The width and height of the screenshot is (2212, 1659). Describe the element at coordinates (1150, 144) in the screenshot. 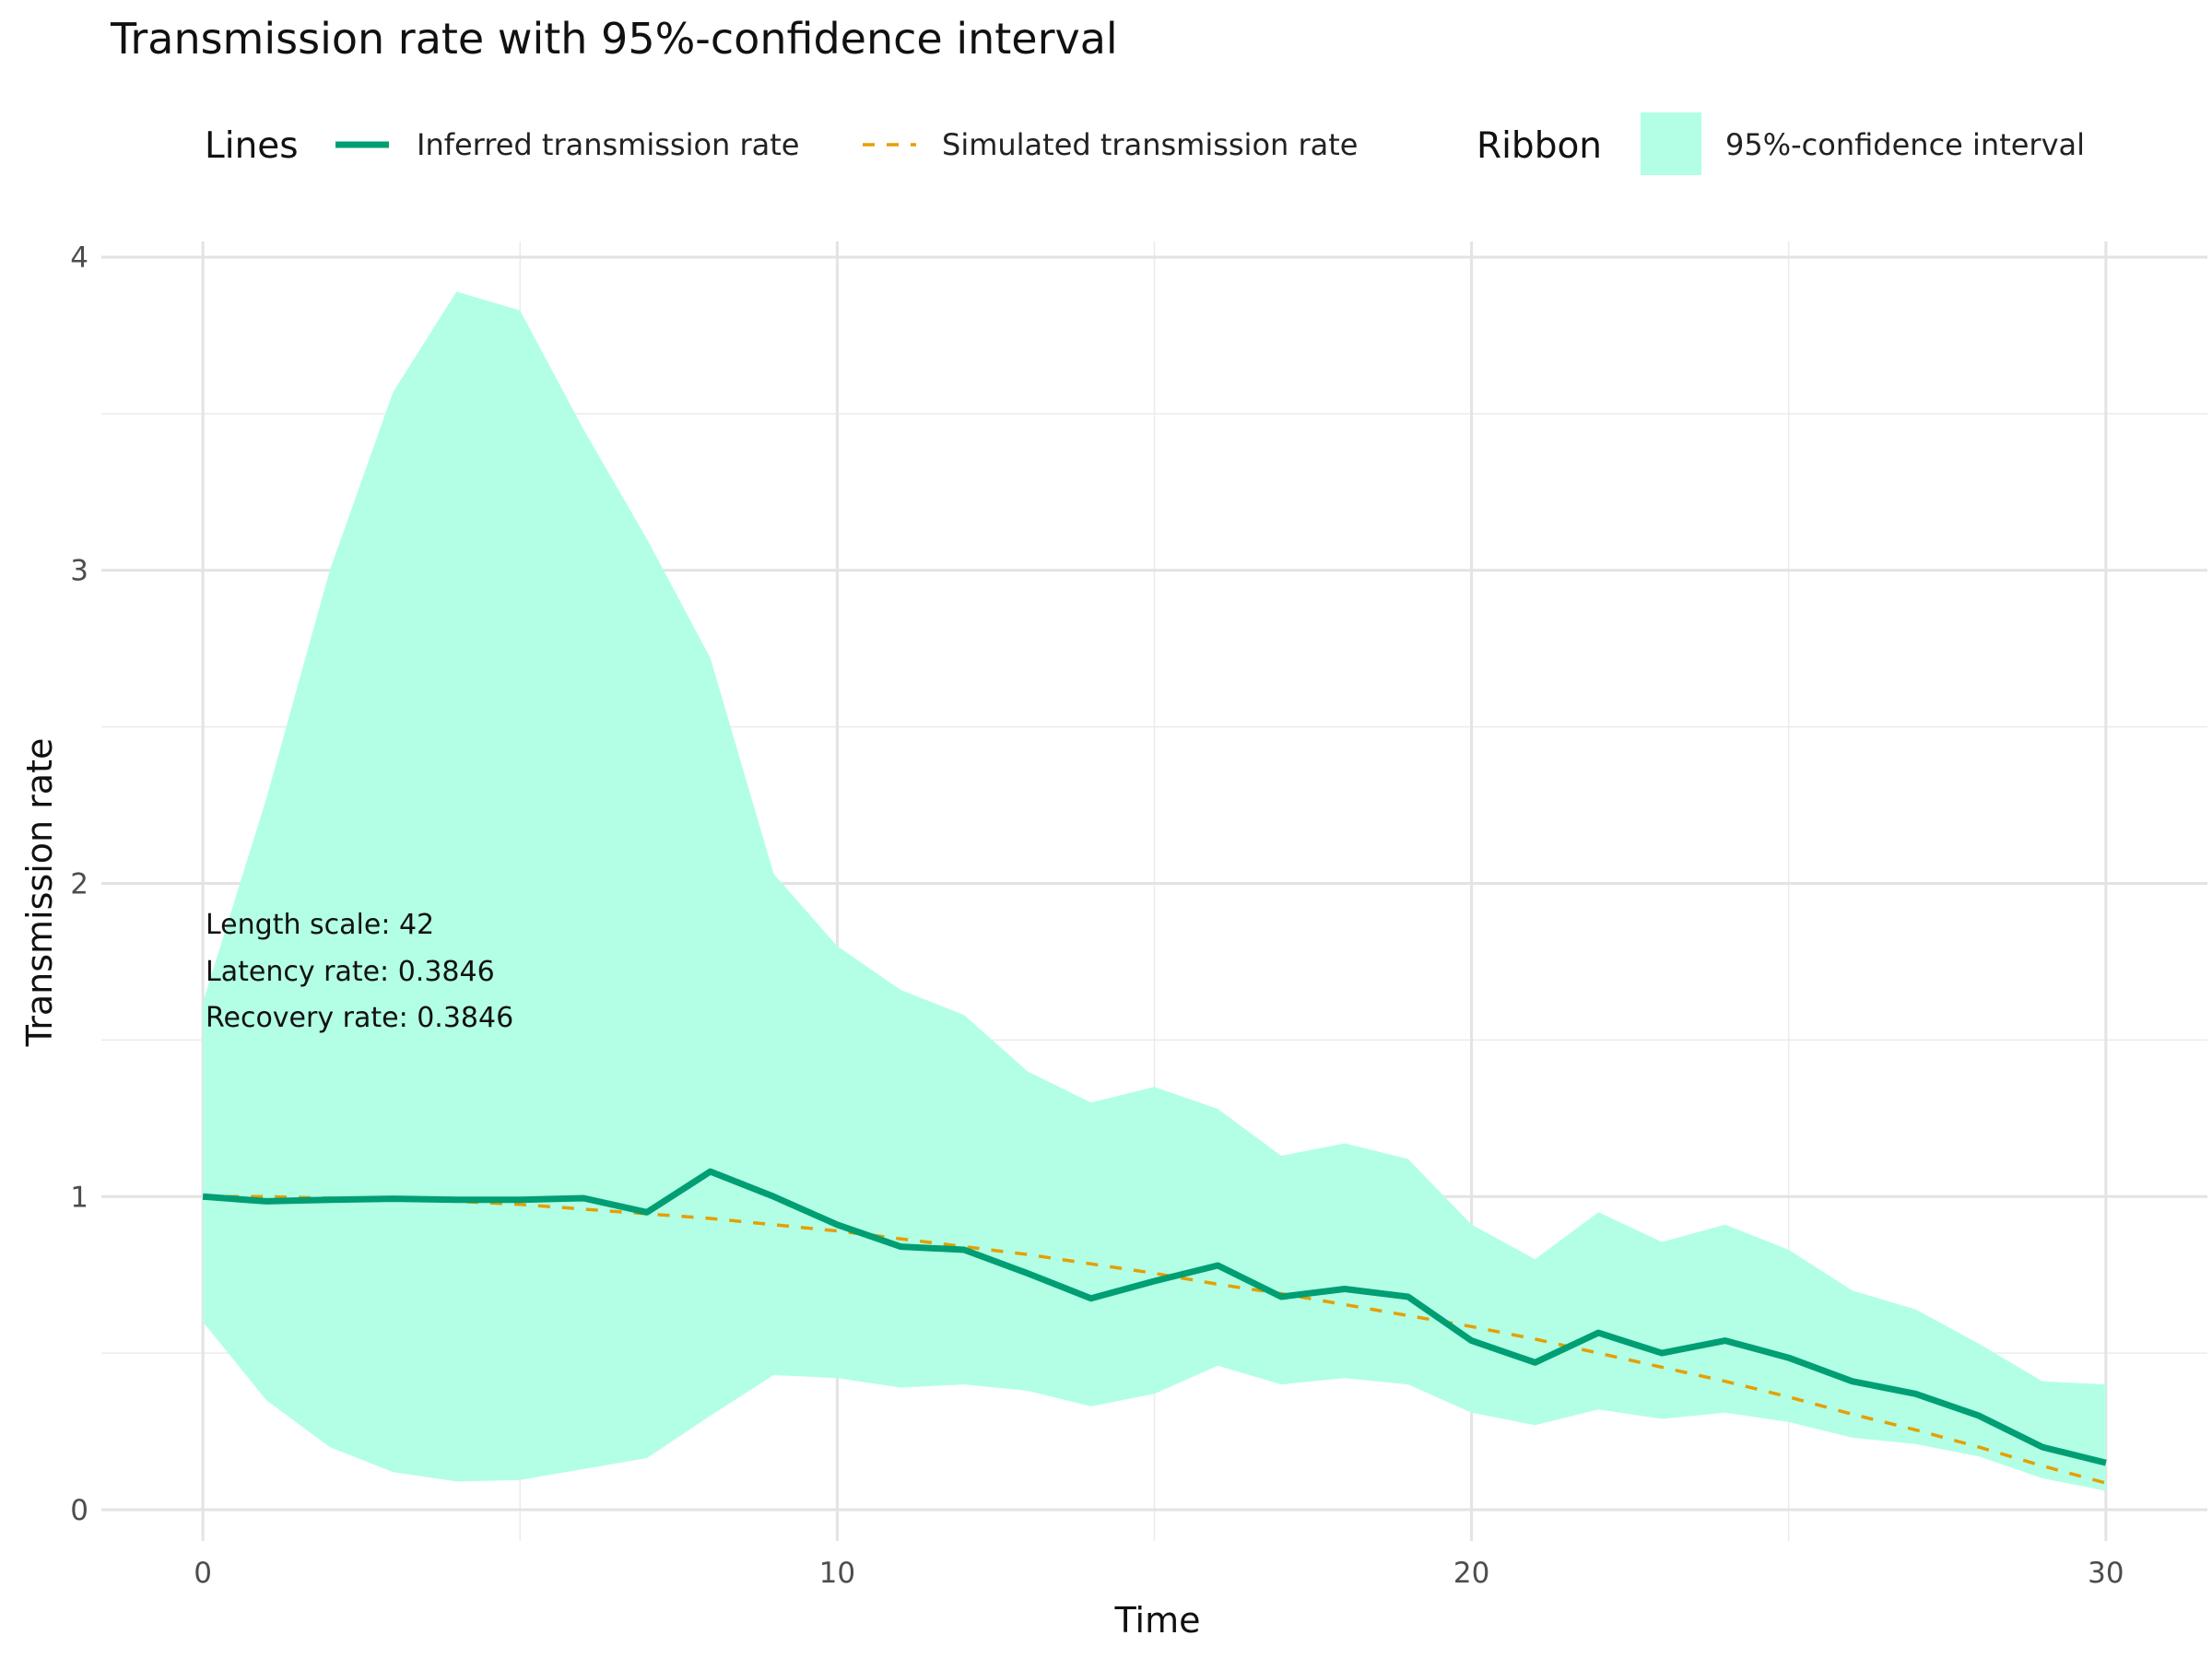

I see `legend-simulated-label: Simulated transmission rate` at that location.